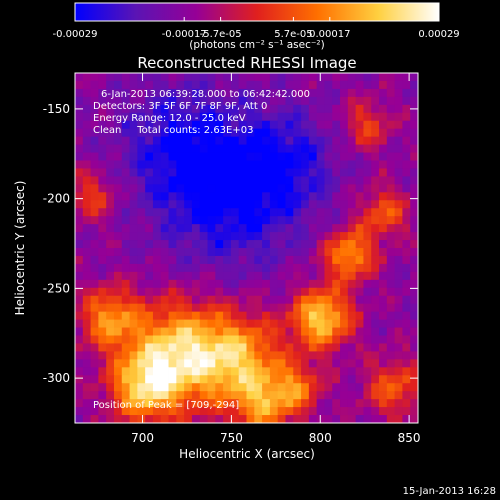  What do you see at coordinates (20, 248) in the screenshot?
I see `y-axis-label: Heliocentric Y (arcsec)` at bounding box center [20, 248].